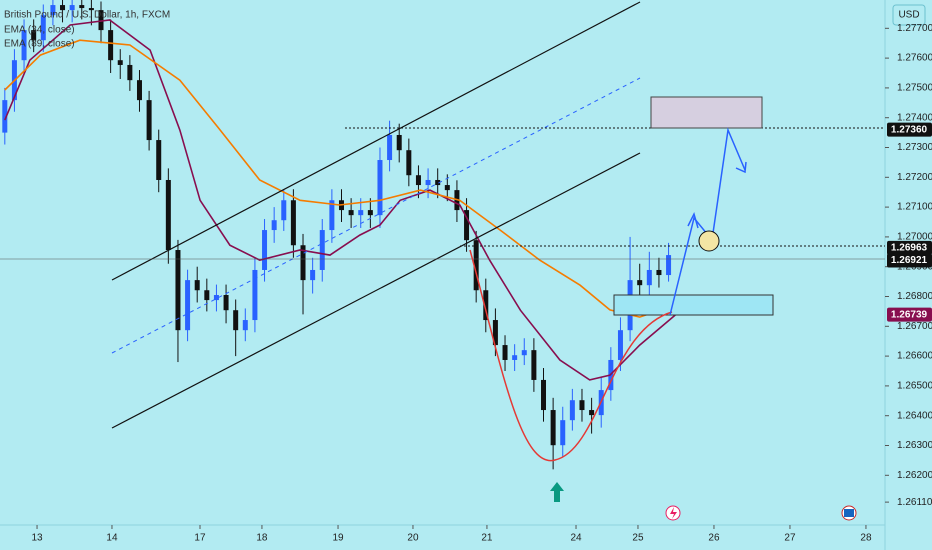 The width and height of the screenshot is (932, 550). Describe the element at coordinates (638, 538) in the screenshot. I see `x-tick-label: 25` at that location.